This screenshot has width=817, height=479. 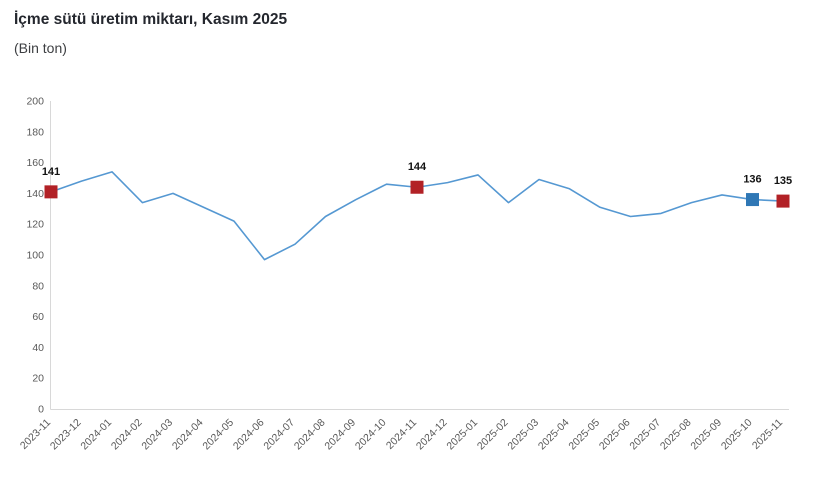 I want to click on x-axis-tick-label: 2025-11, so click(x=767, y=434).